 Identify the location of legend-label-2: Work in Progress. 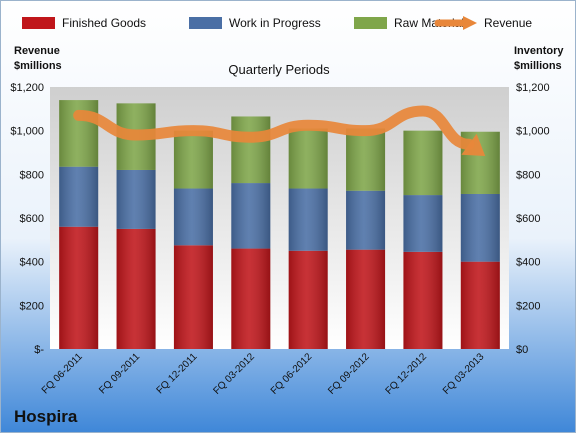
(275, 23).